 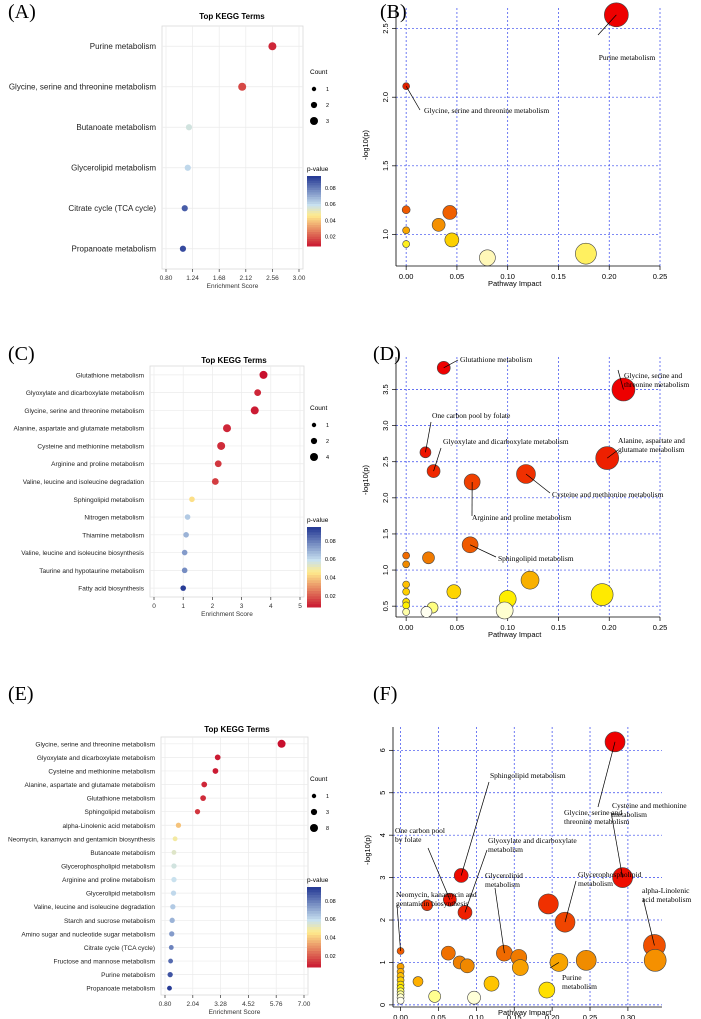 What do you see at coordinates (22, 12) in the screenshot?
I see `panel-label-0: (A)` at bounding box center [22, 12].